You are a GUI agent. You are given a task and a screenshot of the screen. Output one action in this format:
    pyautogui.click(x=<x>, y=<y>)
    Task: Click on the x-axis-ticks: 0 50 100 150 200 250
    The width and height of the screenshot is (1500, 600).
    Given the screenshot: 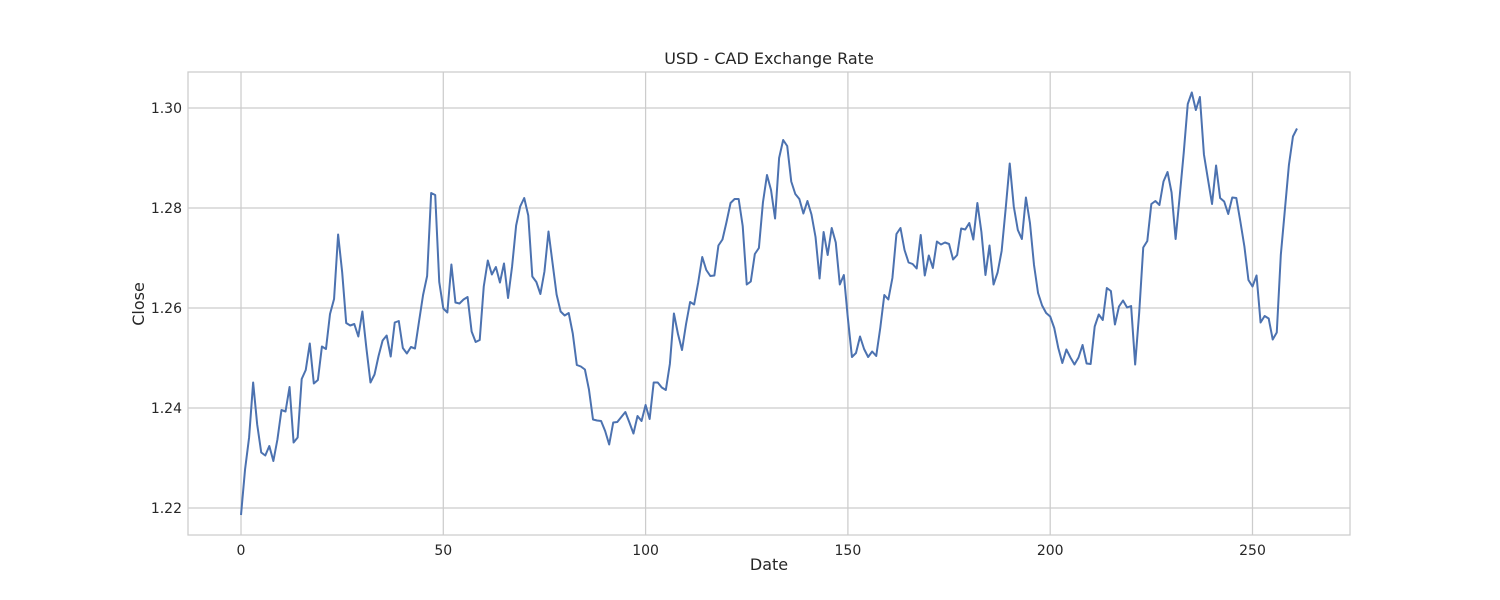 What is the action you would take?
    pyautogui.click(x=751, y=551)
    